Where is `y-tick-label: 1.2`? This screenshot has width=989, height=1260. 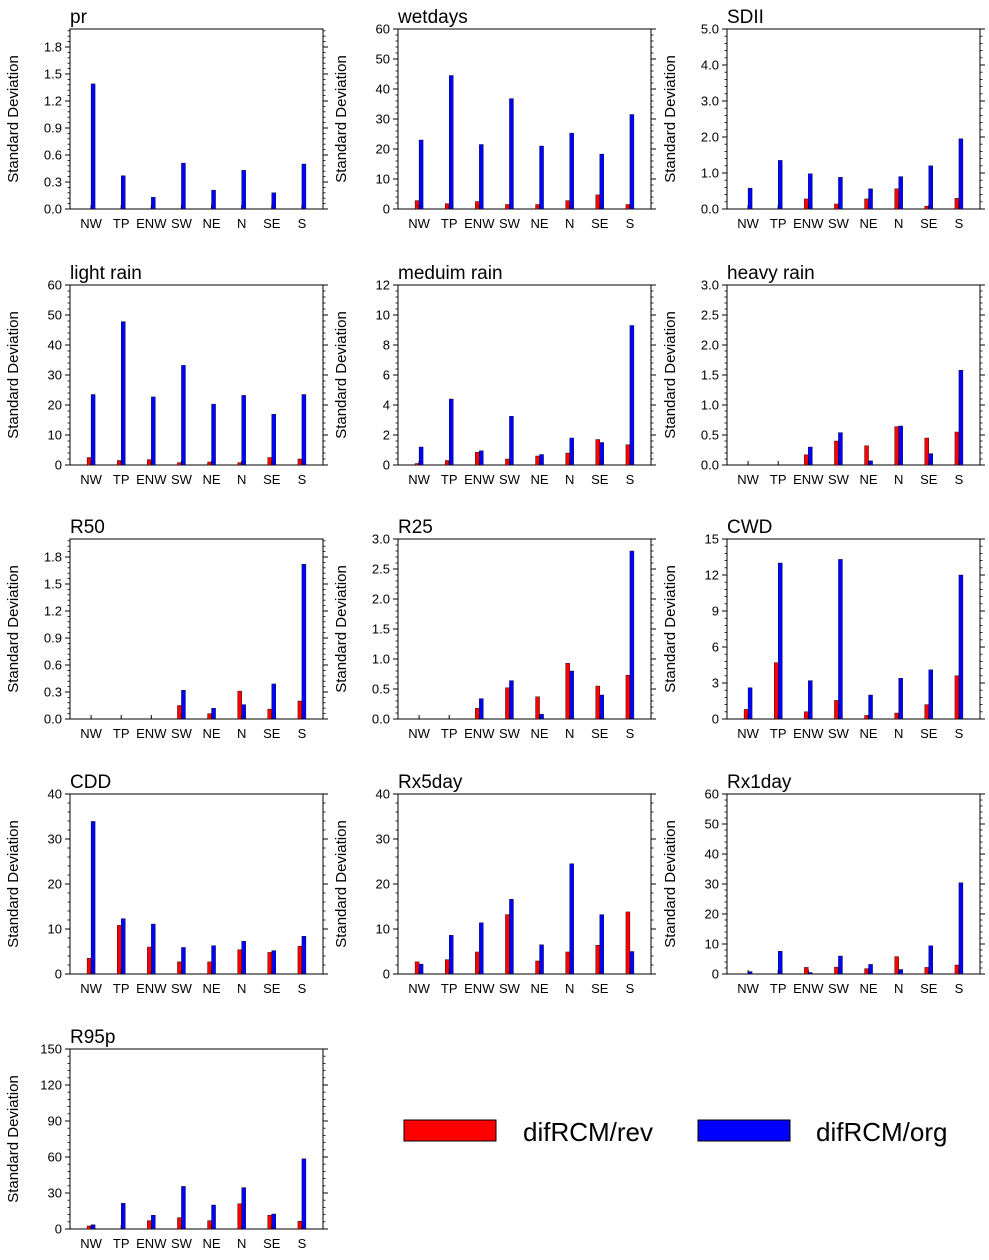 y-tick-label: 1.2 is located at coordinates (53, 101).